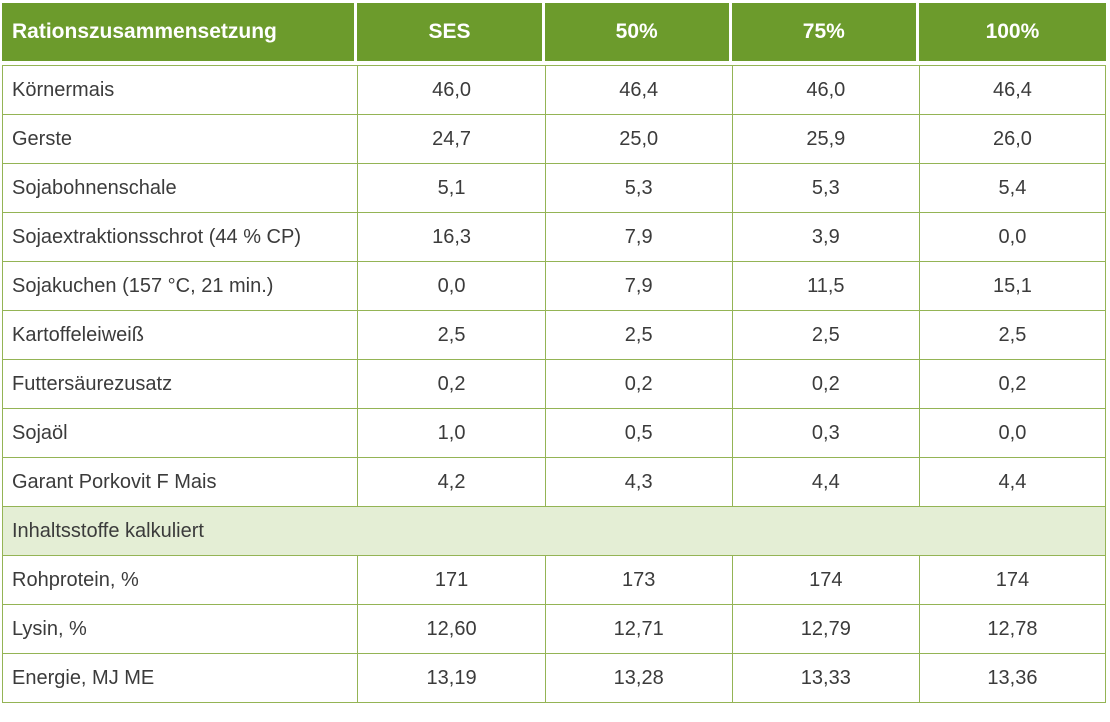 This screenshot has height=722, width=1110. Describe the element at coordinates (825, 34) in the screenshot. I see `column-header-75: 75%` at that location.